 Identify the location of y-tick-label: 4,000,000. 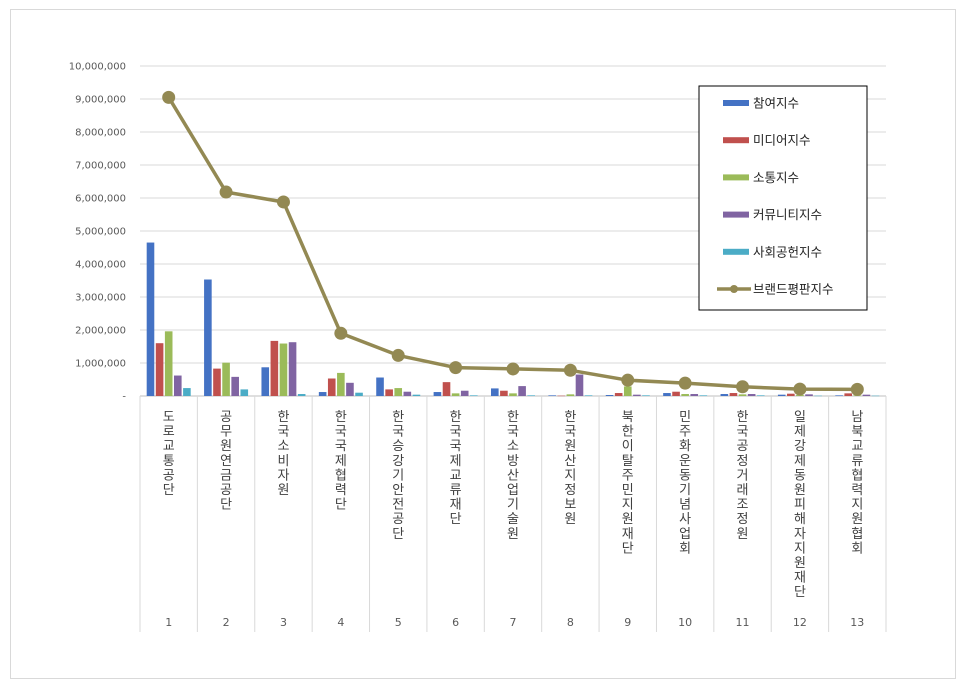
(100, 265).